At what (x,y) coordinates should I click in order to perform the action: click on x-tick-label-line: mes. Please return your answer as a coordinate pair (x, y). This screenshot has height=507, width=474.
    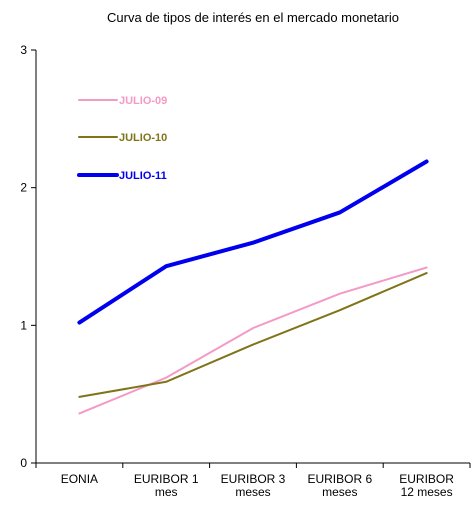
    Looking at the image, I should click on (166, 492).